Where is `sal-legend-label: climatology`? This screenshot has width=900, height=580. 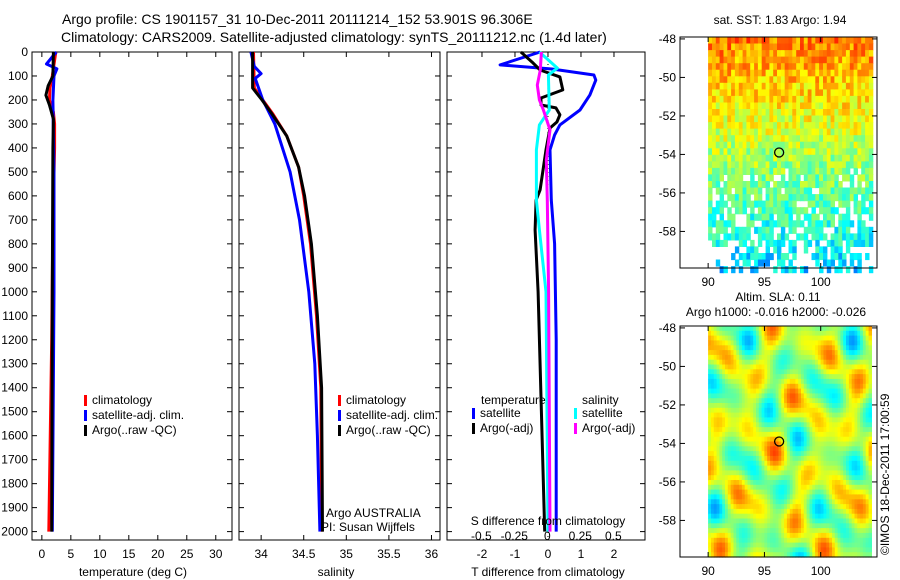 sal-legend-label: climatology is located at coordinates (376, 400).